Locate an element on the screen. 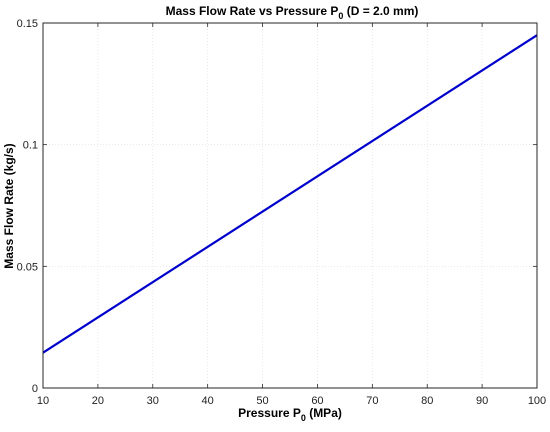 This screenshot has width=550, height=432. x-axis-label-rest: (MPa) is located at coordinates (324, 413).